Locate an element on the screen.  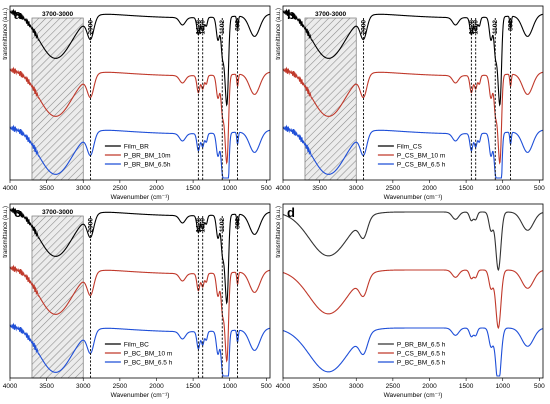
panel-letter: b is located at coordinates (291, 14).